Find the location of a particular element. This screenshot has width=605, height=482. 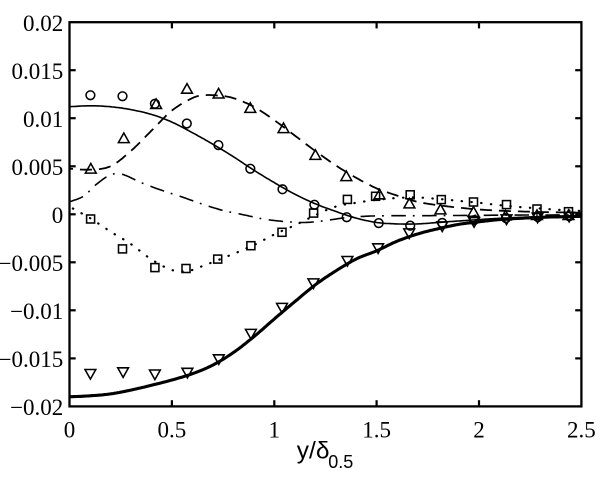

svg-text: 0.015 is located at coordinates (38, 71).